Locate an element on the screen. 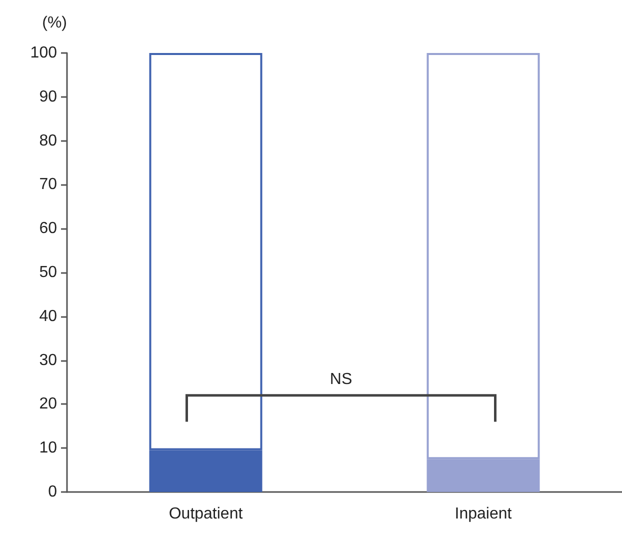 The height and width of the screenshot is (534, 622). y-tick-label: 100 is located at coordinates (44, 53).